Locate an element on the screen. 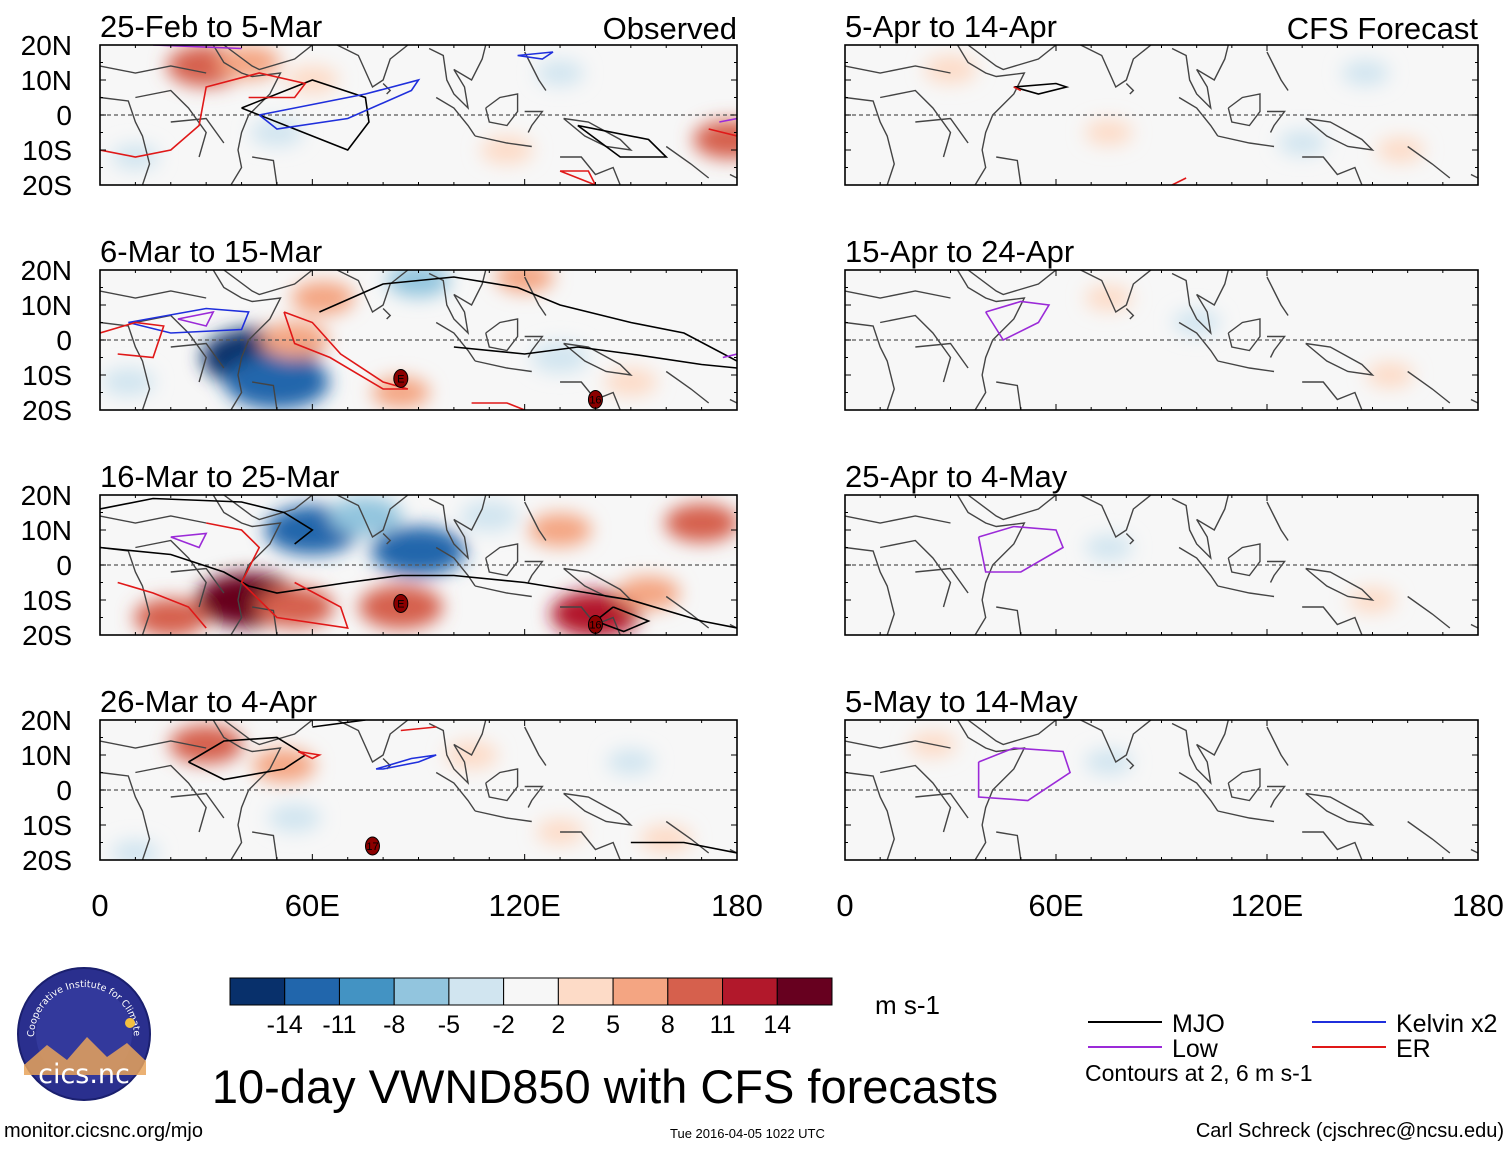 The height and width of the screenshot is (1149, 1510). y-tick-label: 20S is located at coordinates (47, 860).